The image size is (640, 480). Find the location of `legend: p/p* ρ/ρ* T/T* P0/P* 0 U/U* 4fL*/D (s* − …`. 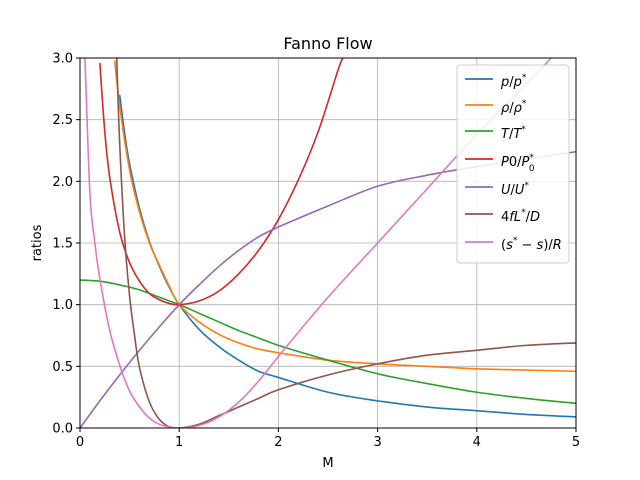

legend: p/p* ρ/ρ* T/T* P0/P* 0 U/U* 4fL*/D (s* − … is located at coordinates (513, 164).